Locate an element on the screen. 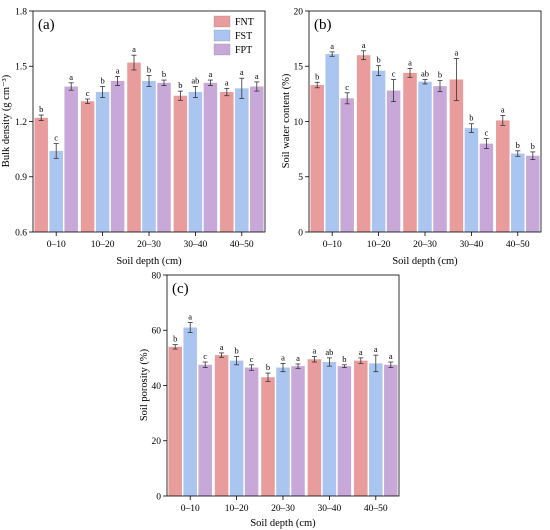 This screenshot has height=530, width=550. bars-panel-b is located at coordinates (425, 143).